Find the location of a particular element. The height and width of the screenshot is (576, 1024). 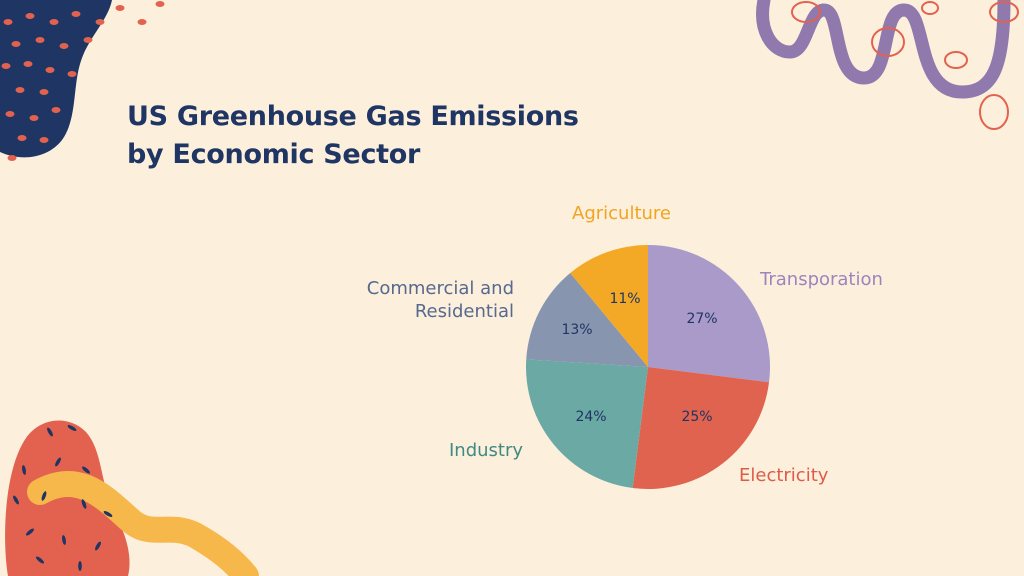

label-electricity: Electricity is located at coordinates (784, 475).